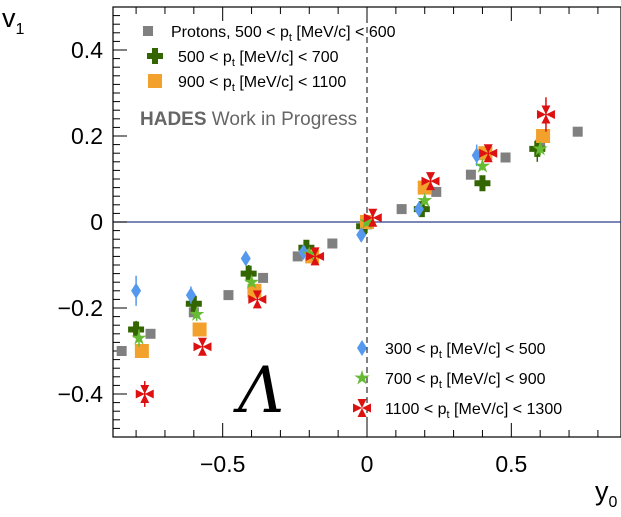  Describe the element at coordinates (283, 34) in the screenshot. I see `legend-label-0: Protons, 500 < pt [MeV/c] < 600` at that location.